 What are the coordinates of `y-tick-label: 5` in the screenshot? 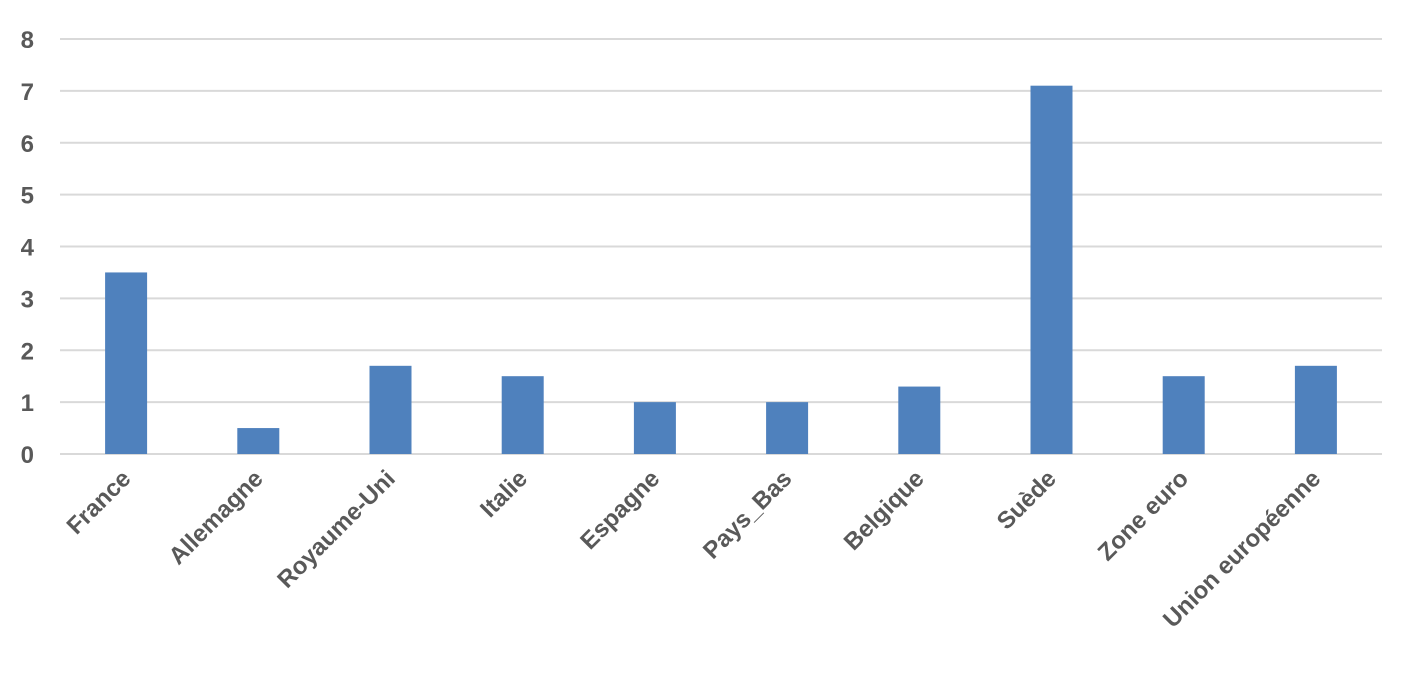 It's located at (27, 196).